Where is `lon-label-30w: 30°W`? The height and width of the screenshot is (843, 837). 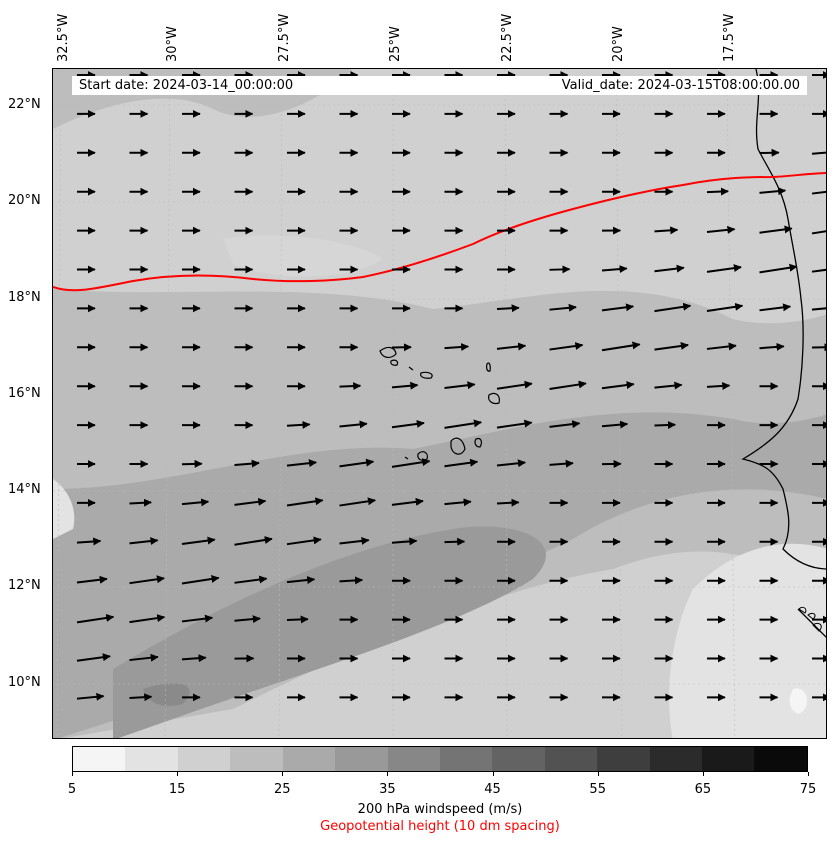
lon-label-30w: 30°W is located at coordinates (172, 44).